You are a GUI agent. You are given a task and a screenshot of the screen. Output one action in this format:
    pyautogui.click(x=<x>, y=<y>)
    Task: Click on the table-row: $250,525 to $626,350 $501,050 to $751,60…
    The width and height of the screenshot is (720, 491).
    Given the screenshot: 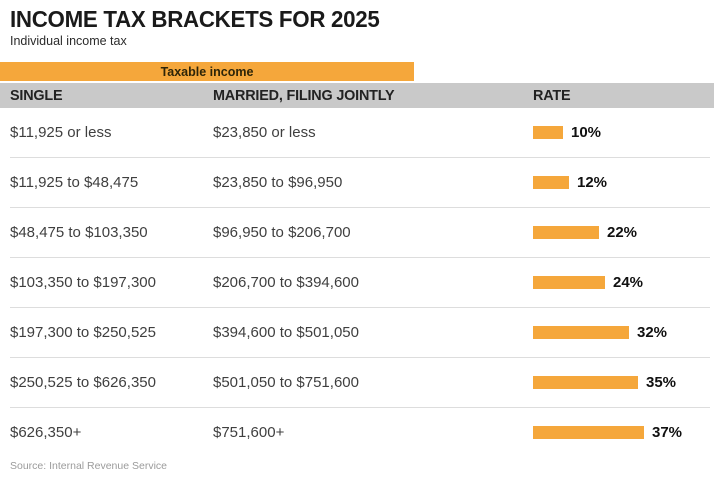 What is the action you would take?
    pyautogui.click(x=360, y=383)
    